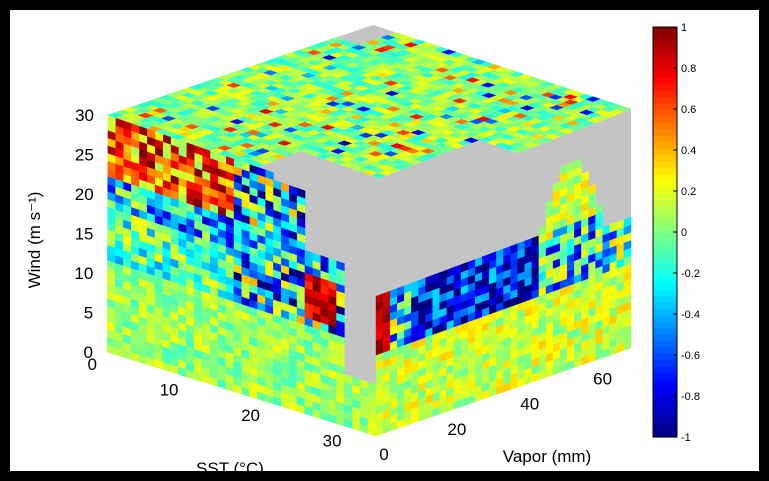 The height and width of the screenshot is (481, 769). What do you see at coordinates (602, 379) in the screenshot?
I see `vapor-tick-label: 60` at bounding box center [602, 379].